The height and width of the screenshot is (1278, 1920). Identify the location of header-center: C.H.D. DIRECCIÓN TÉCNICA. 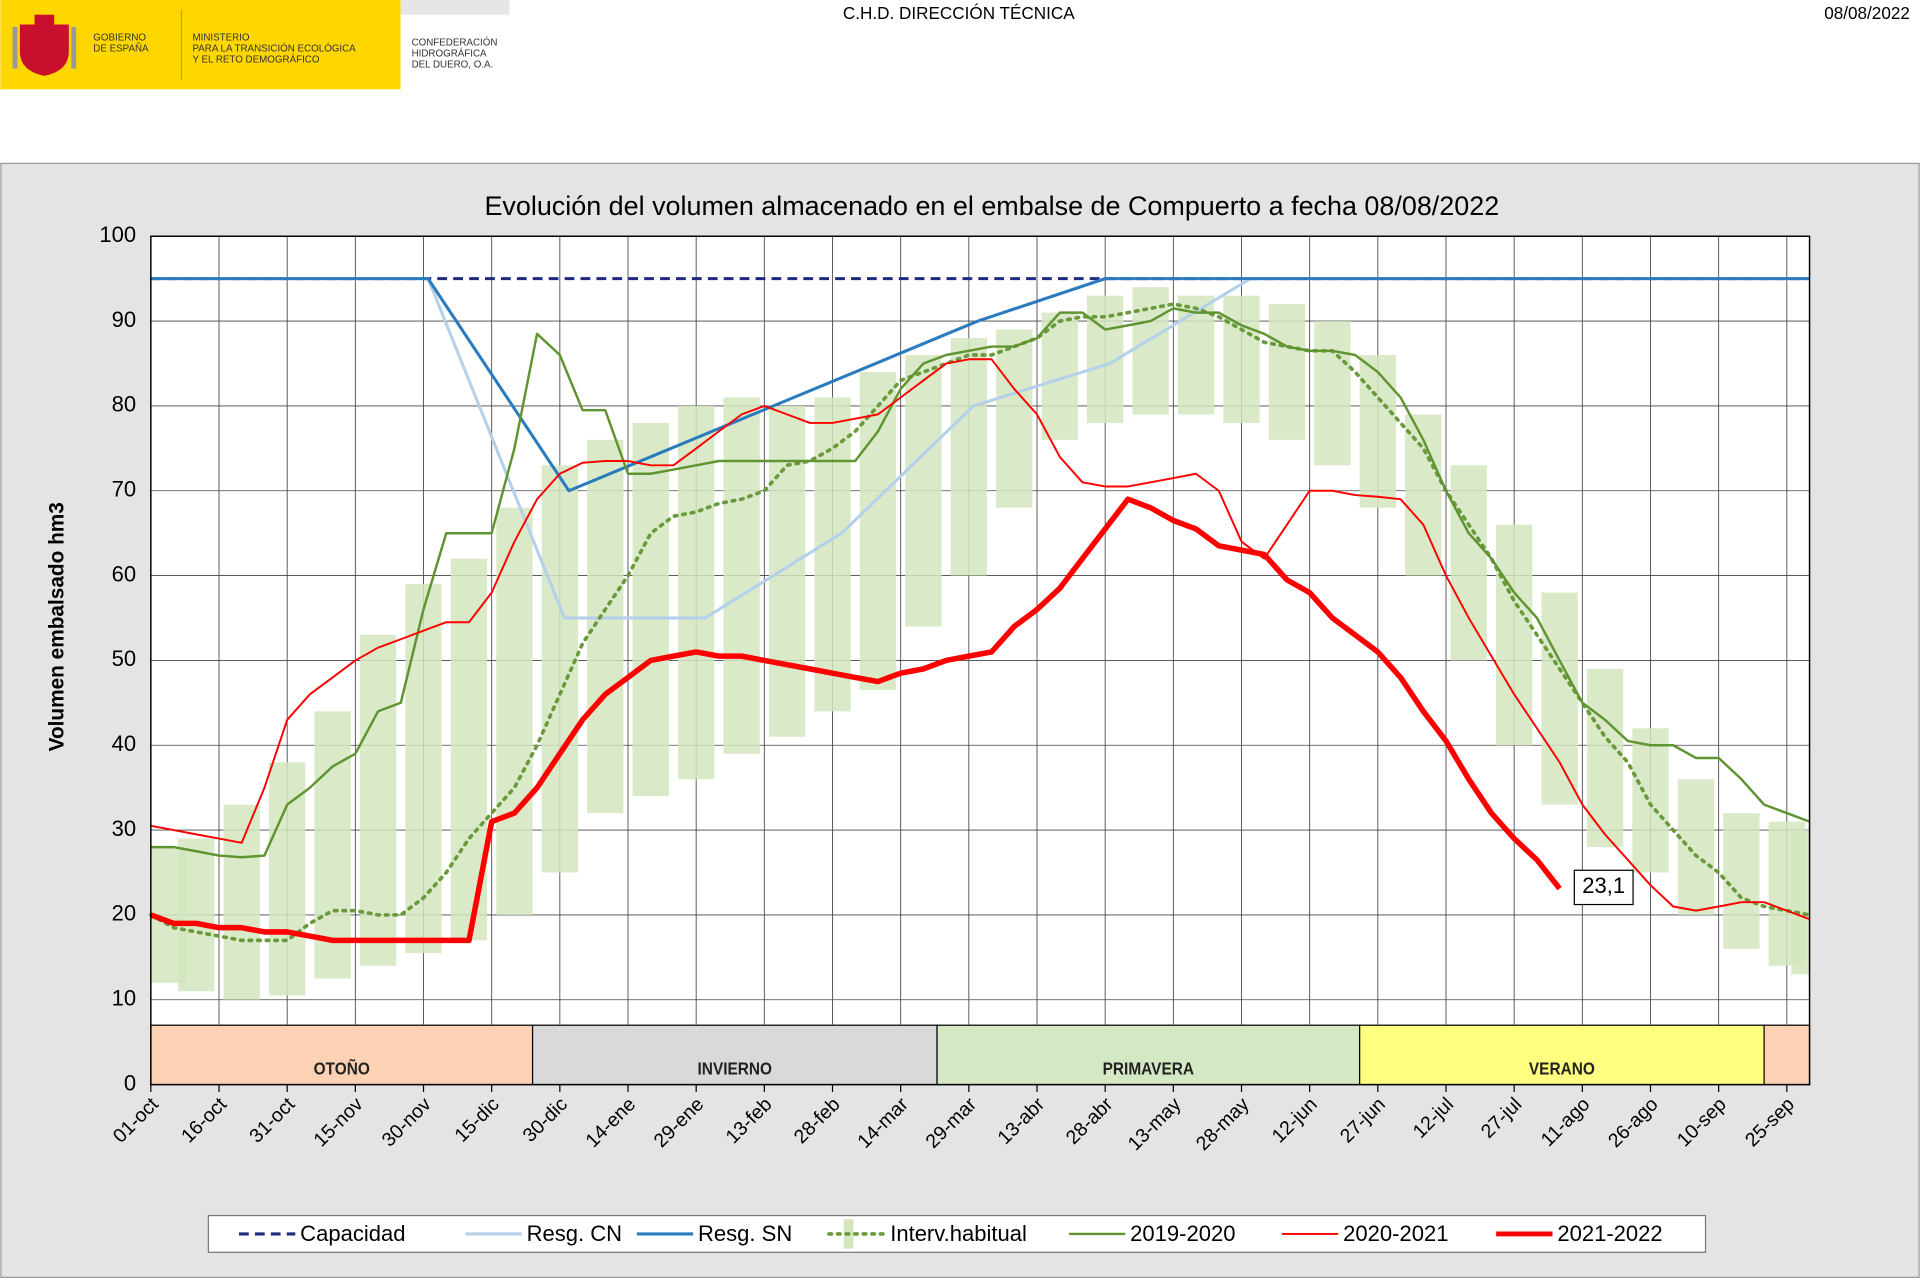
(959, 13).